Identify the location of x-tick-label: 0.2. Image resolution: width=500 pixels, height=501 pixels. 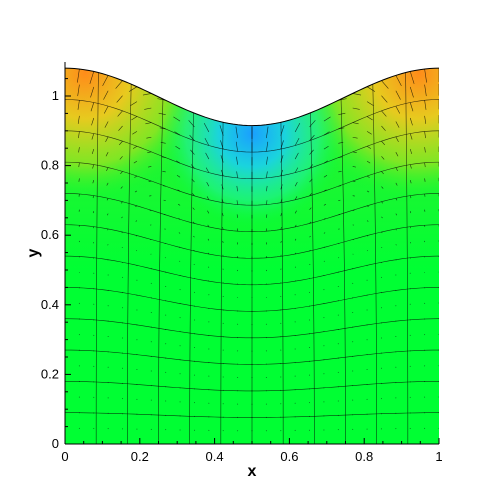
(140, 456).